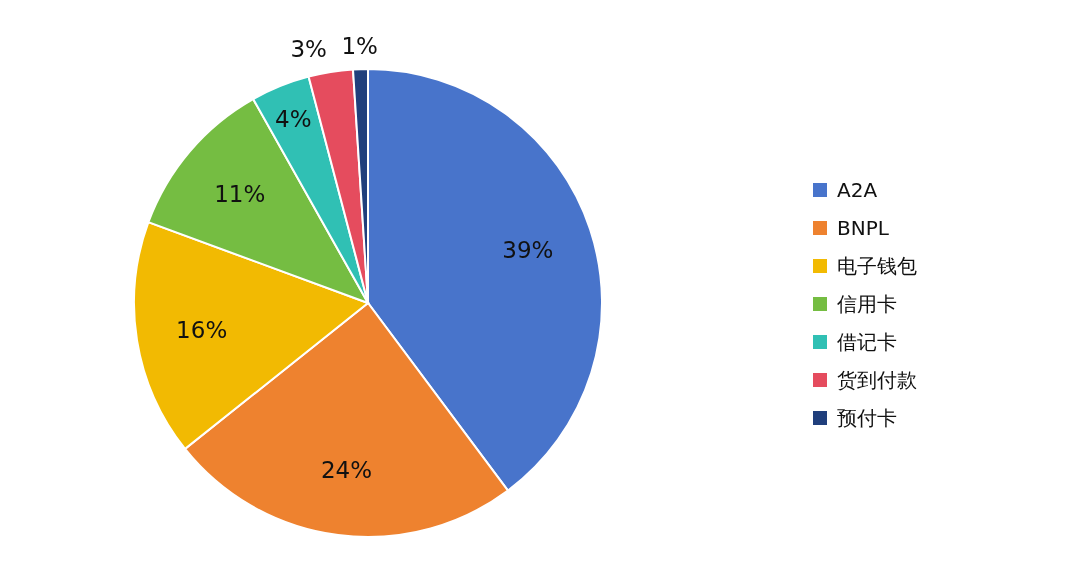 Image resolution: width=1080 pixels, height=575 pixels. I want to click on legend-label: 信用卡, so click(867, 304).